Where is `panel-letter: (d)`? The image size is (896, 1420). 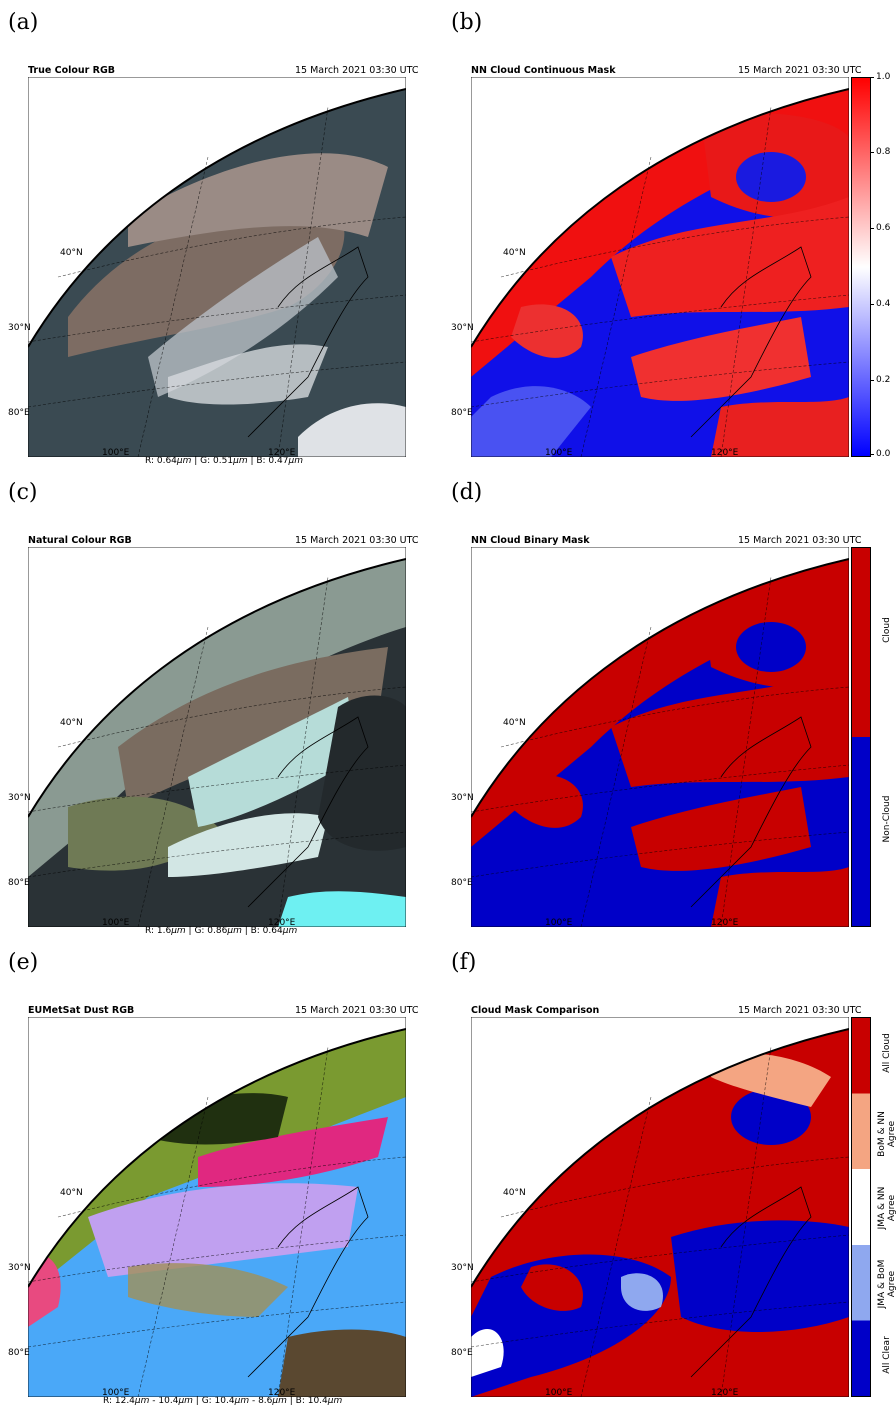
panel-letter: (d) is located at coordinates (466, 492).